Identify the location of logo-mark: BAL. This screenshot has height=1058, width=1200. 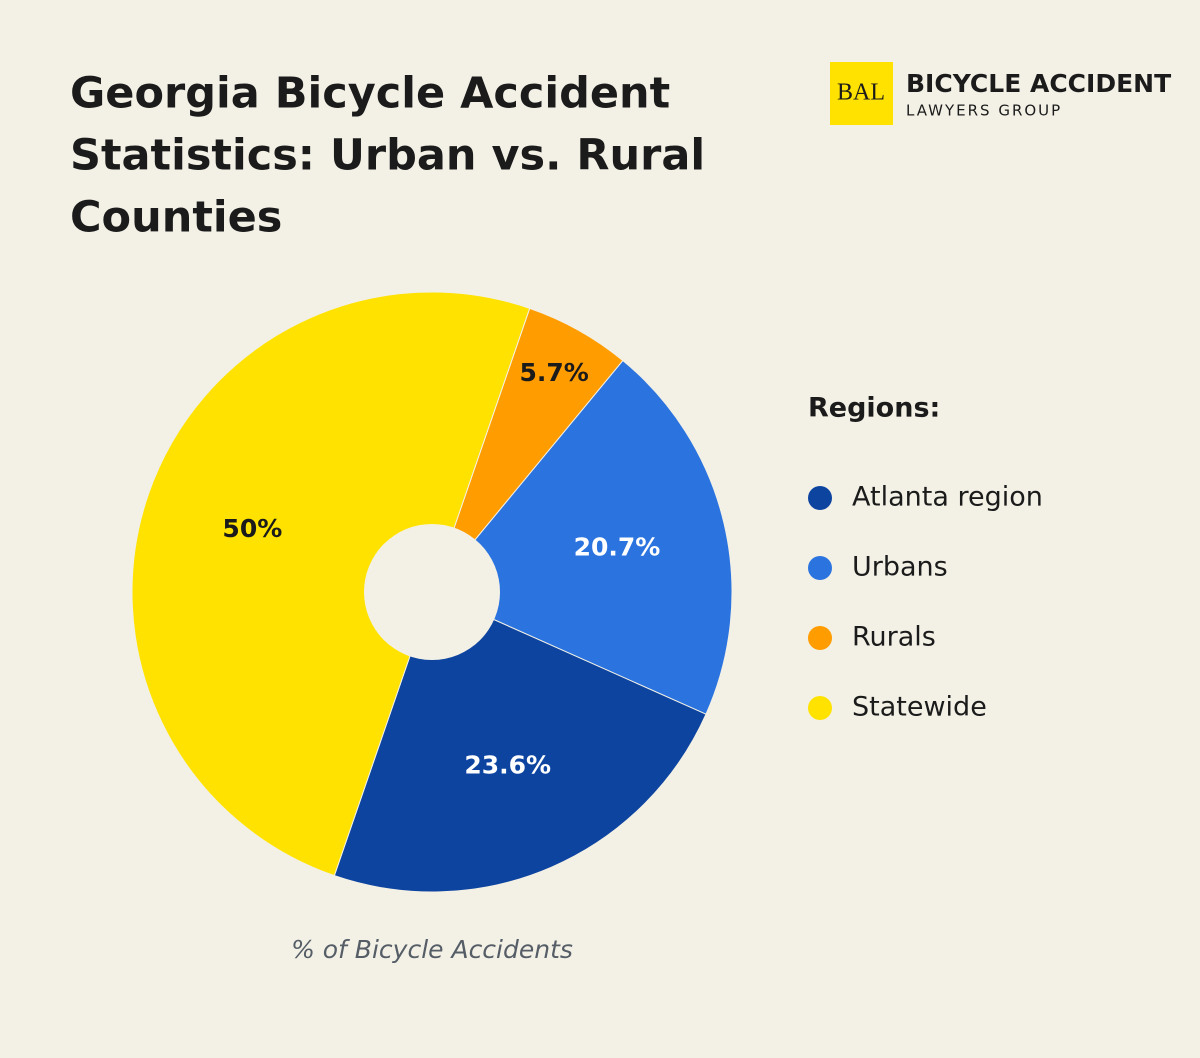
(861, 93).